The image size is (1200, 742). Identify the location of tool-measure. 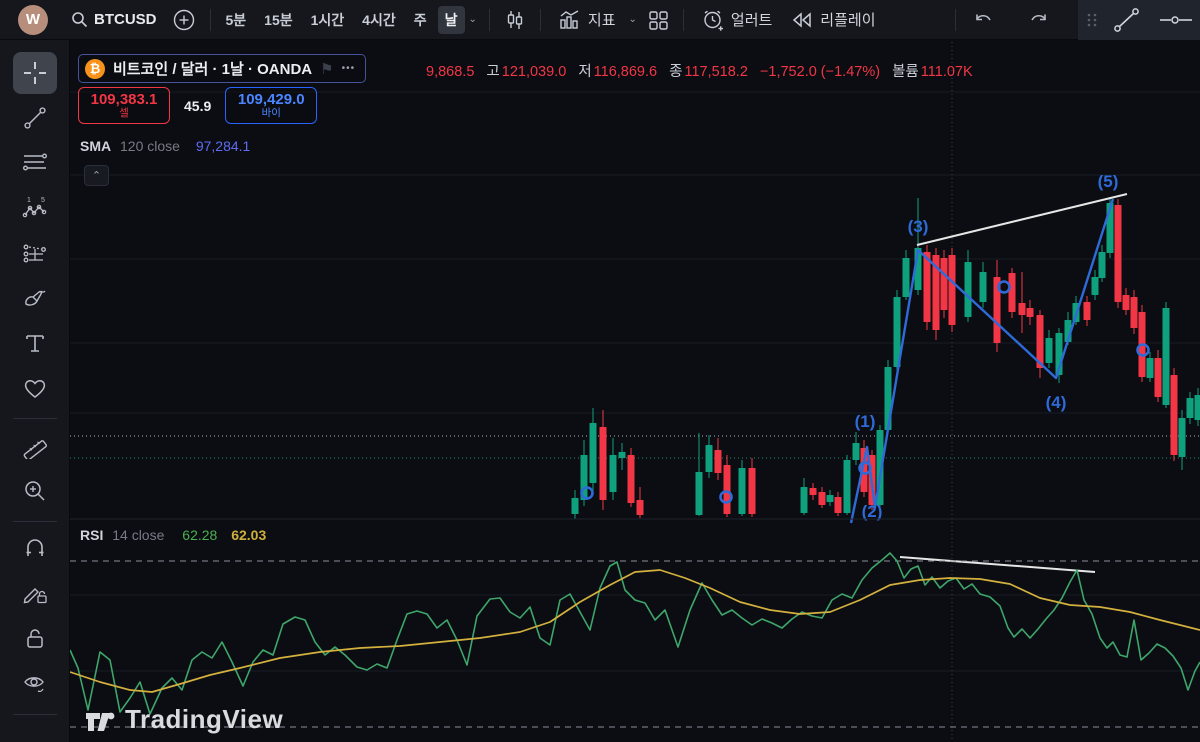
(35, 446).